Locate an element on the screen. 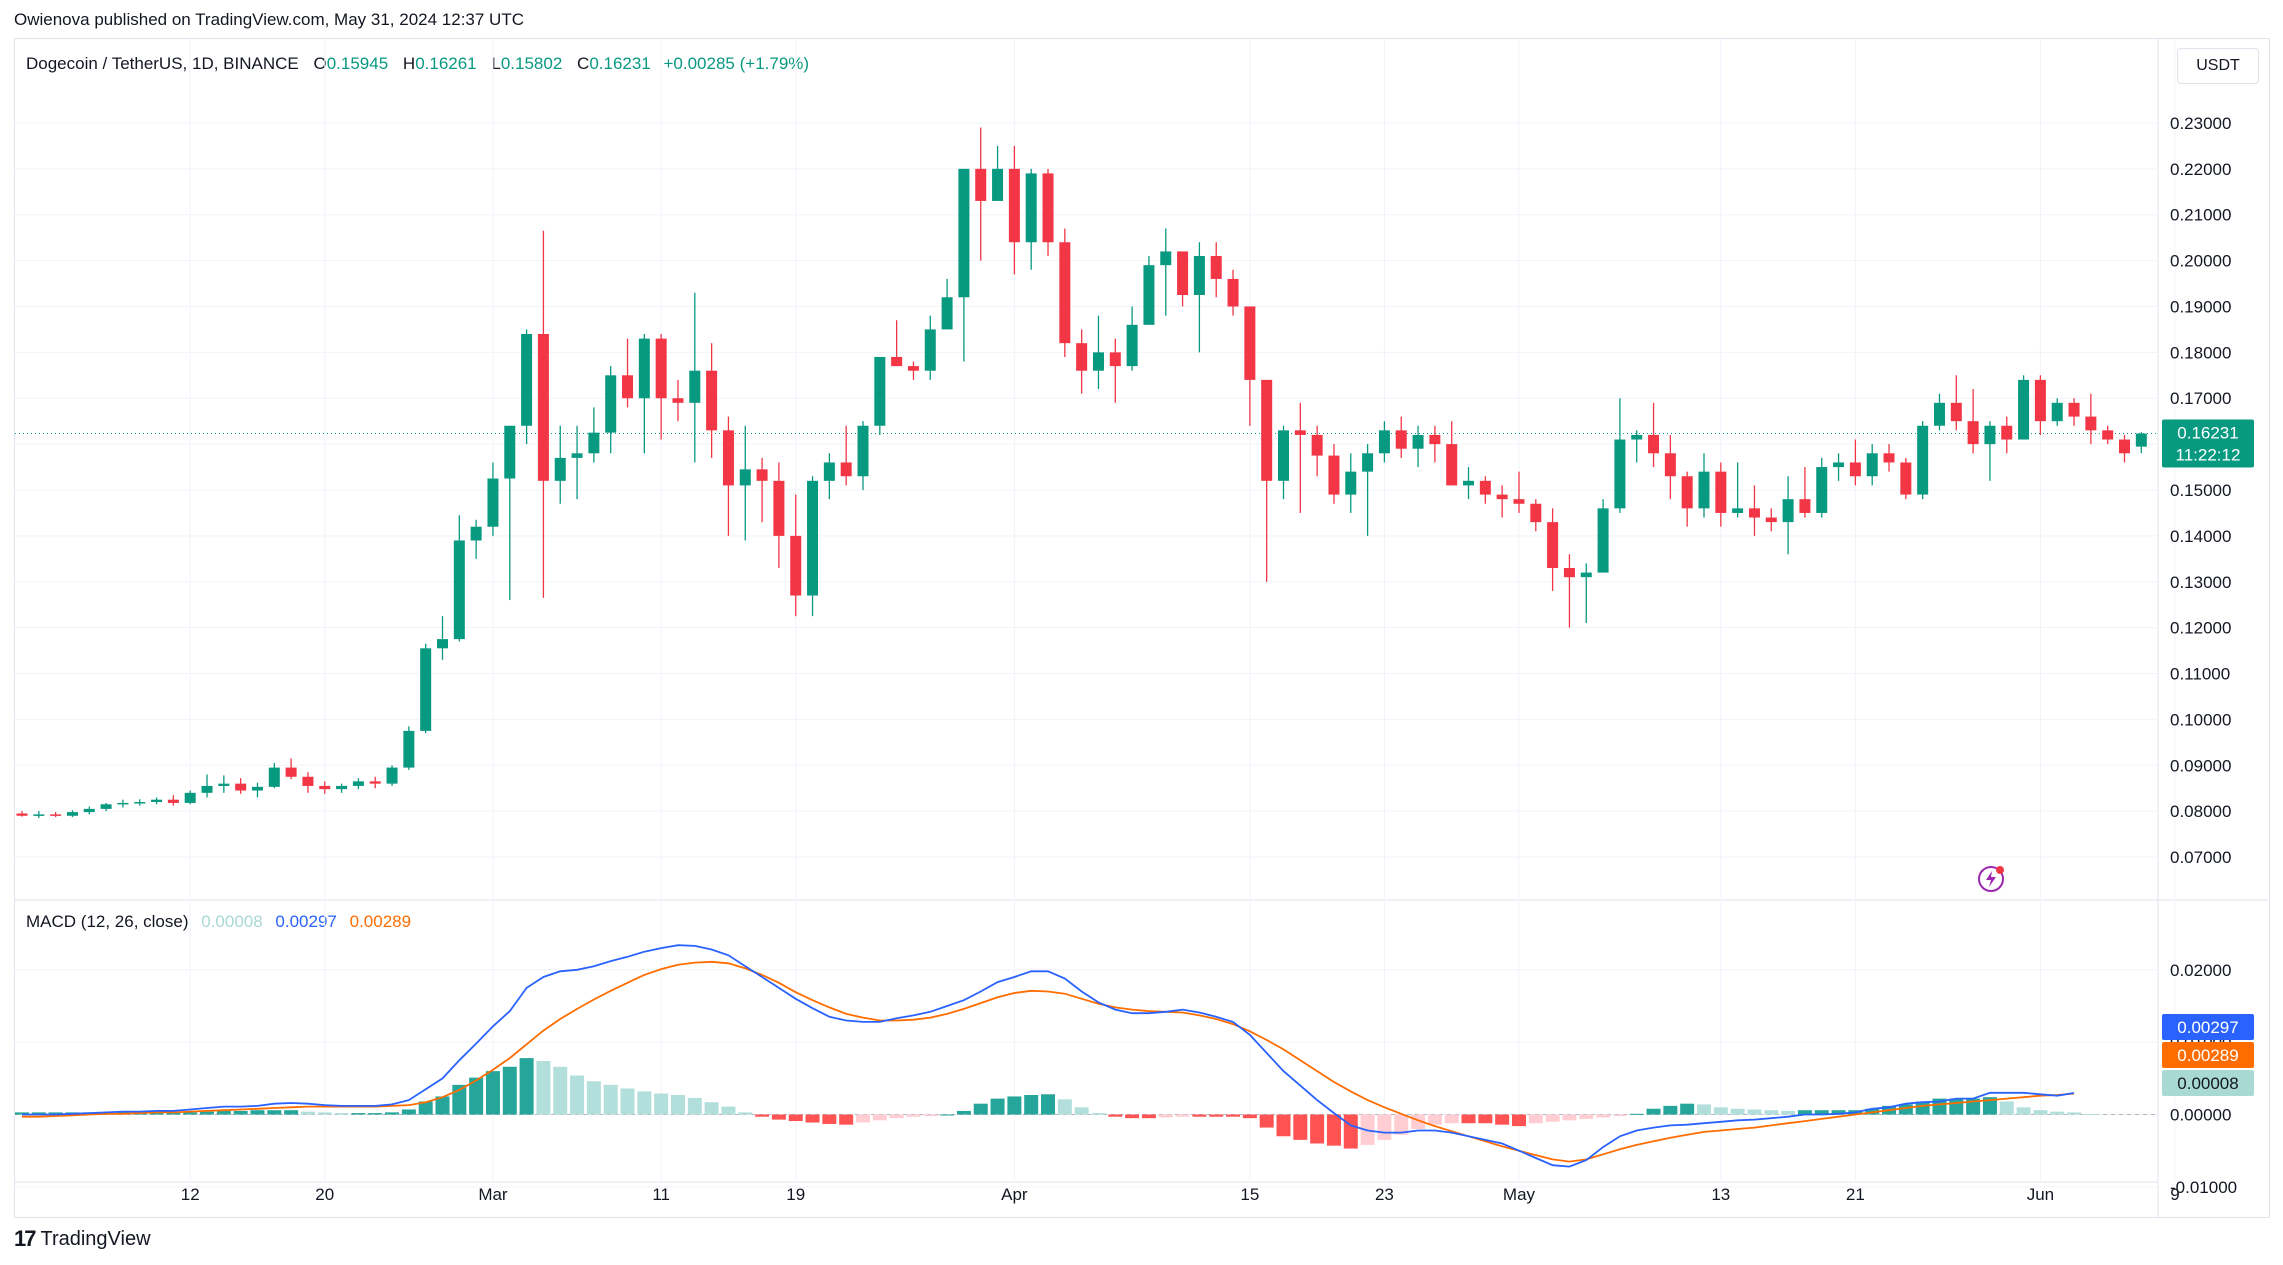 The width and height of the screenshot is (2283, 1265). tradingview-logo: 17 TradingView is located at coordinates (82, 1239).